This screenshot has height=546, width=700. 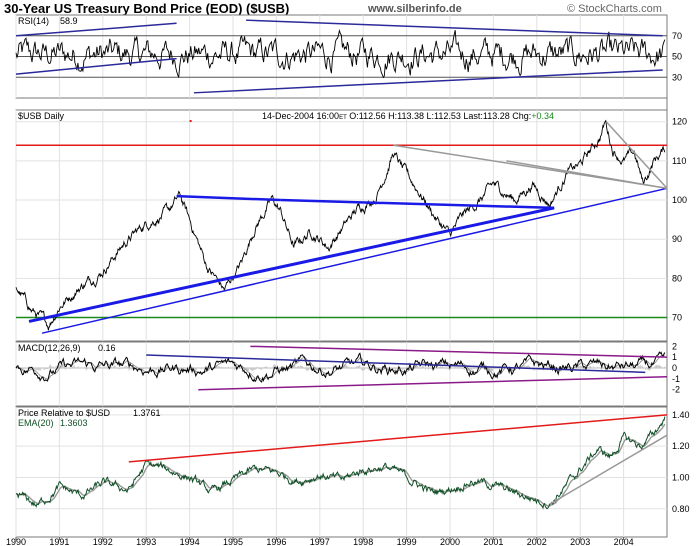 I want to click on rsi-tick-label: 70, so click(x=677, y=36).